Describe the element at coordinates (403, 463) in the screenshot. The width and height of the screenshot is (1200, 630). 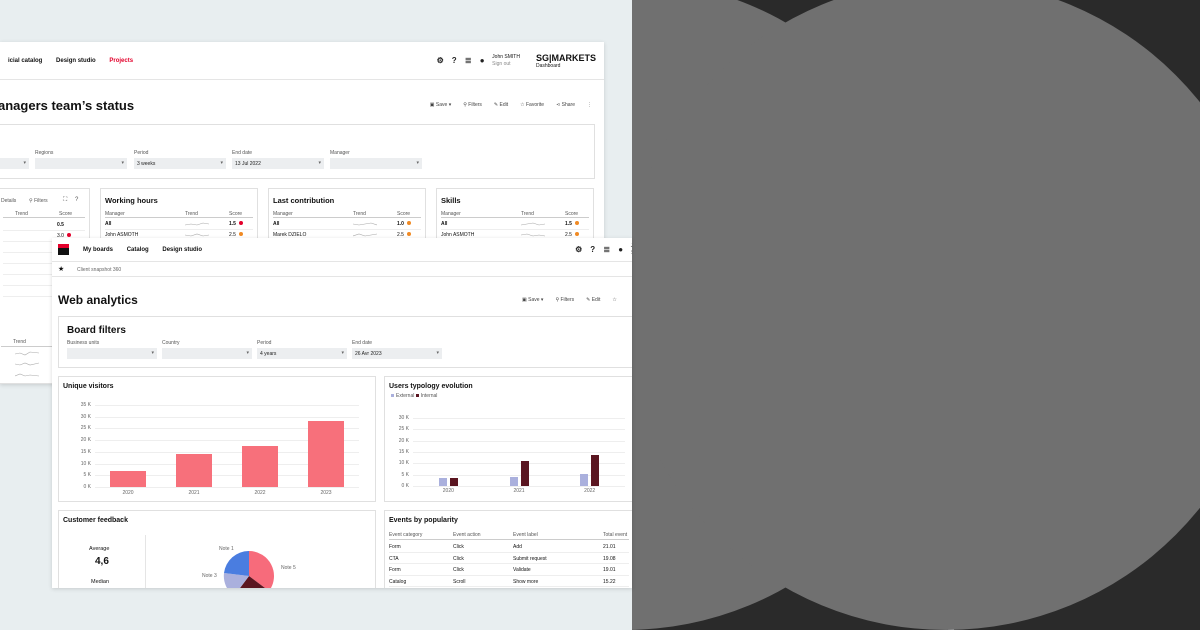
I see `y-tick-label: 10 K` at that location.